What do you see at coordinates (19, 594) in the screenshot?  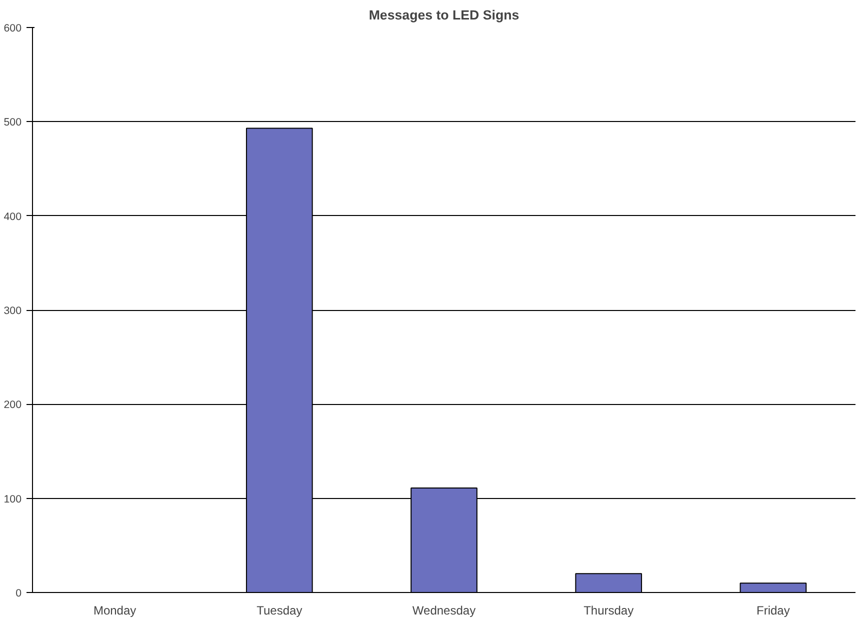 I see `y-tick-label: 0` at bounding box center [19, 594].